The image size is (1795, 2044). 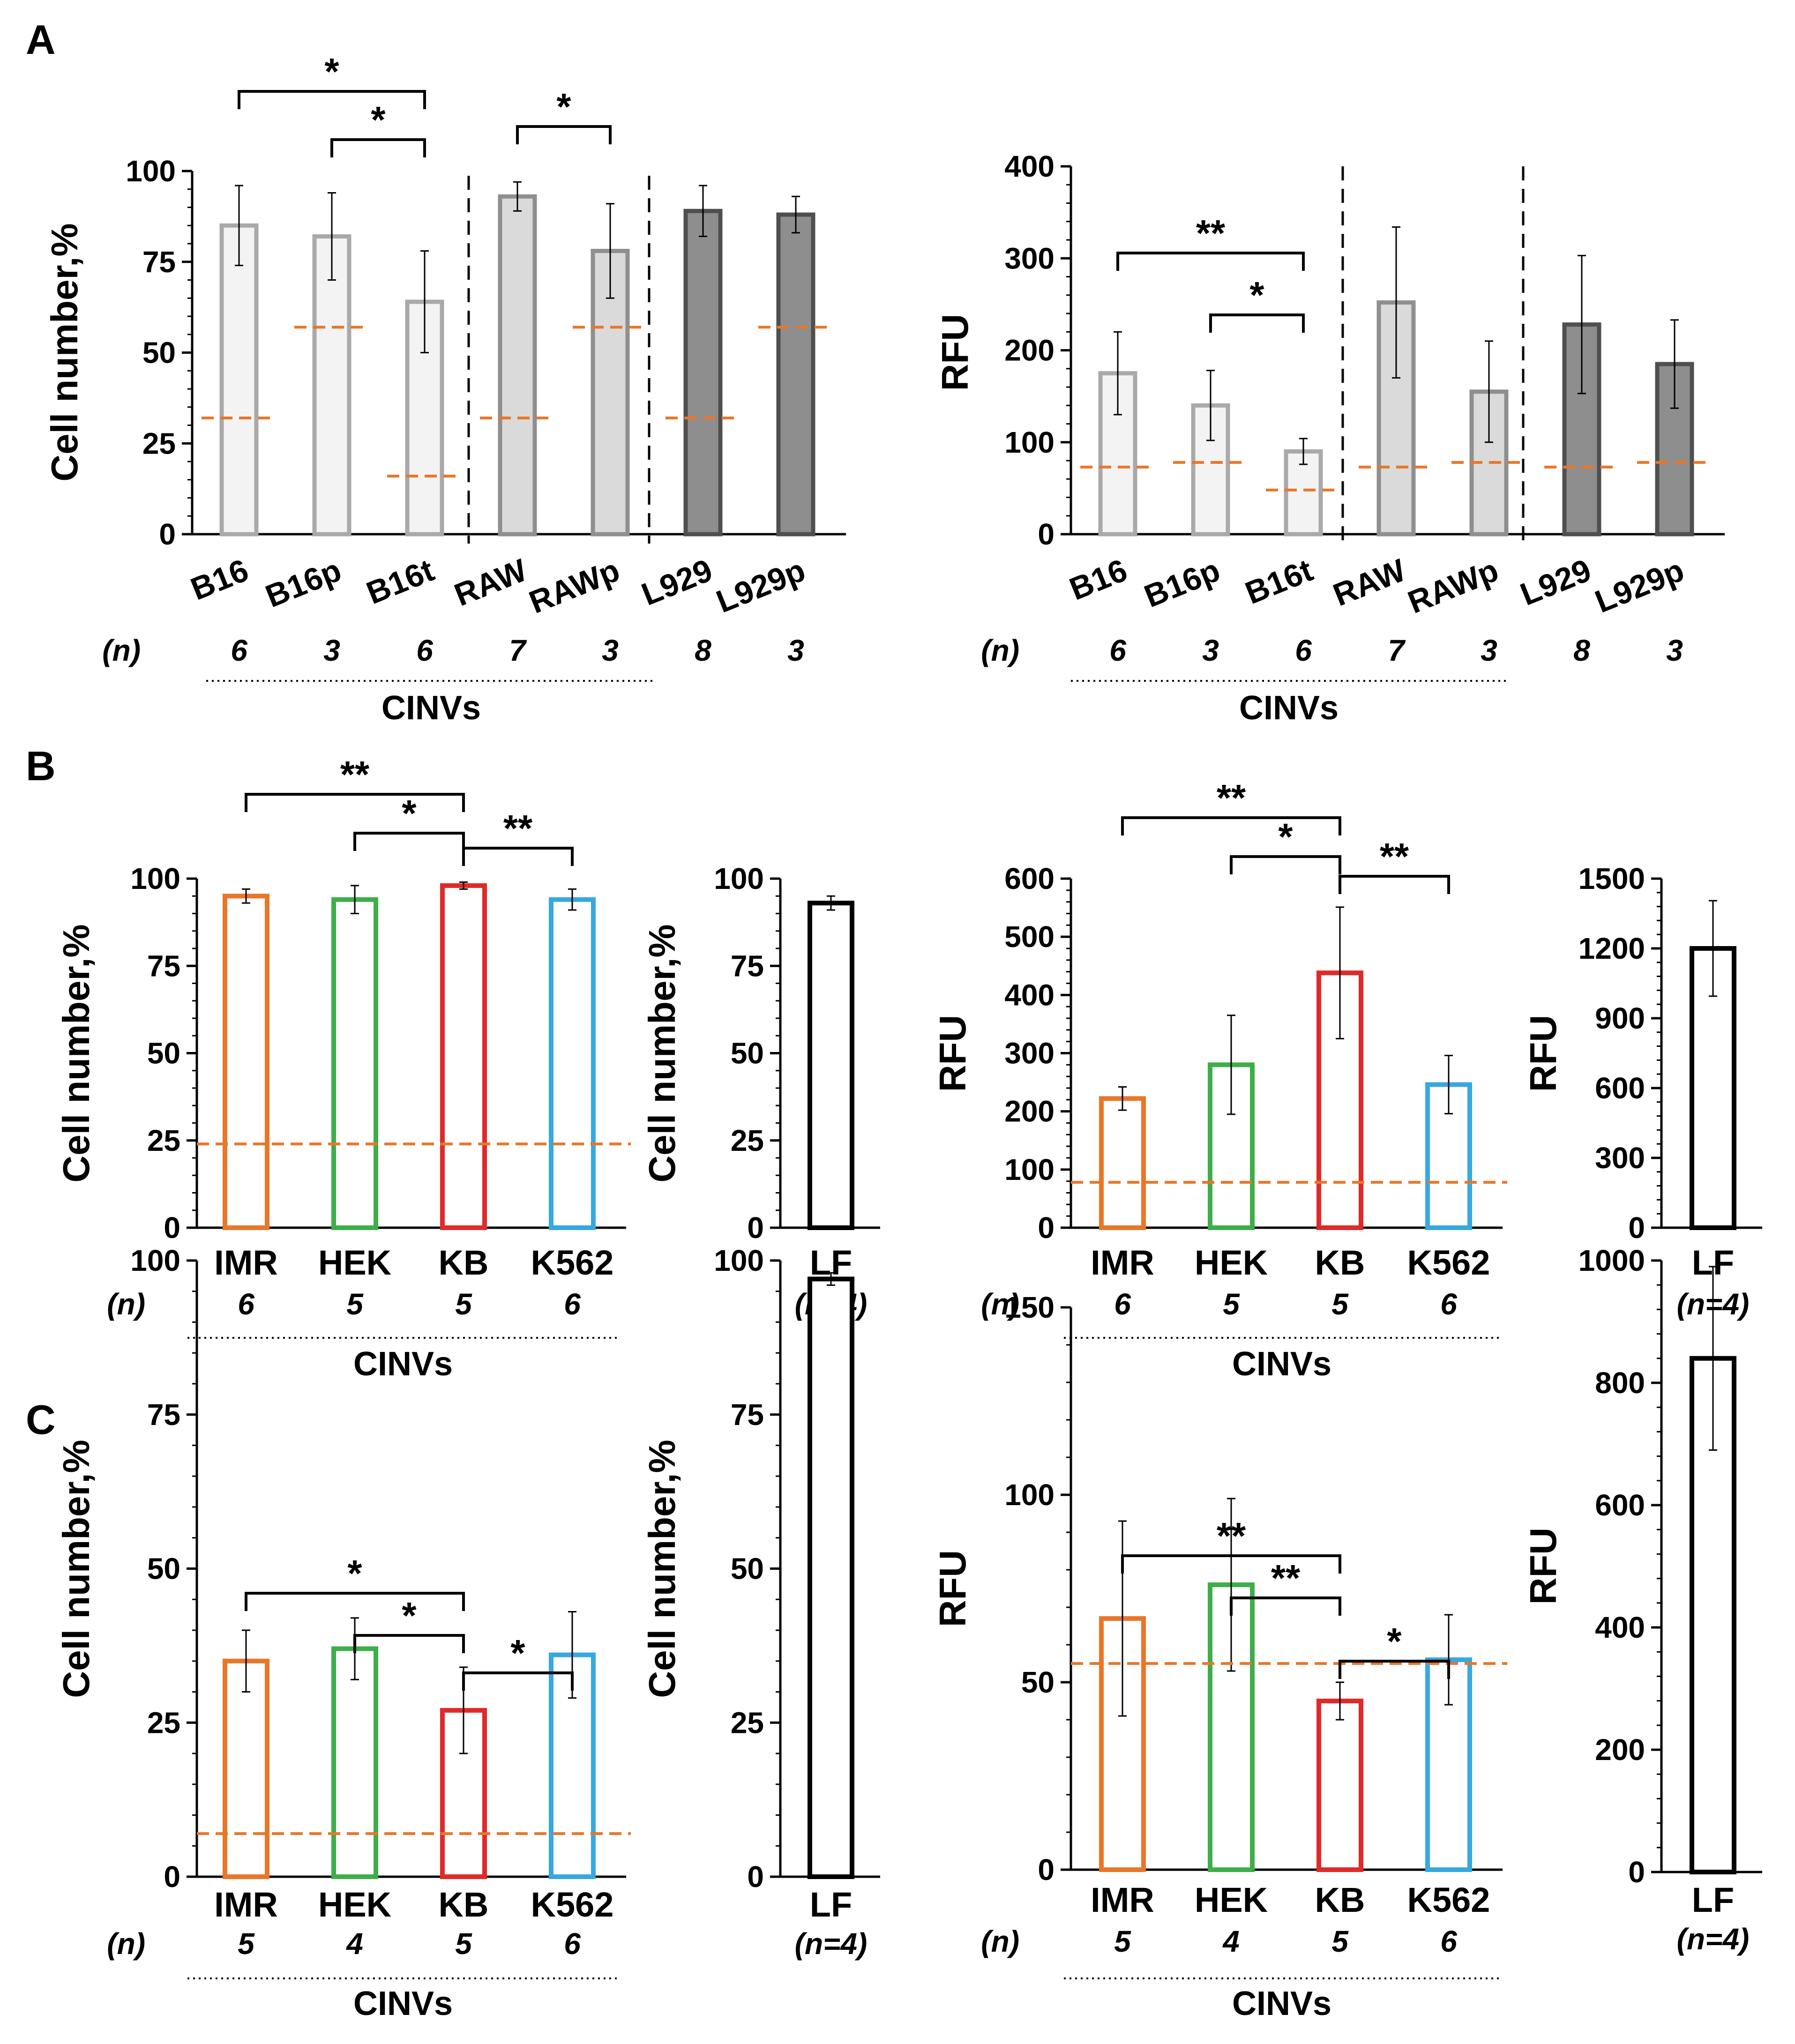 What do you see at coordinates (41, 1420) in the screenshot?
I see `panel-label-c: C` at bounding box center [41, 1420].